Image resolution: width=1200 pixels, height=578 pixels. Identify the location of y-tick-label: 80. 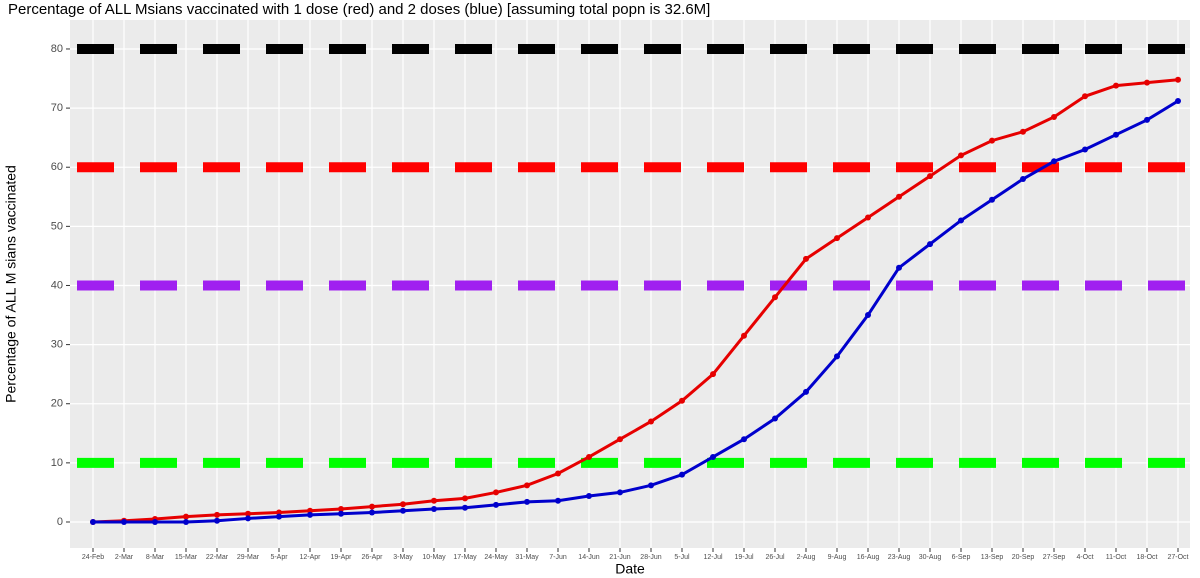
(57, 49).